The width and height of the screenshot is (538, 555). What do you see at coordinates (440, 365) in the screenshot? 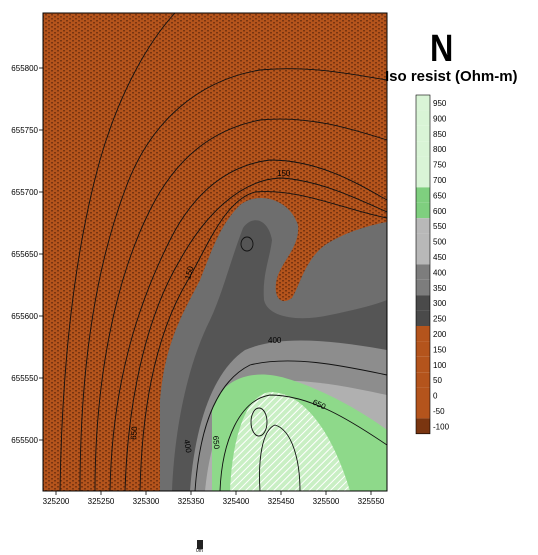
I see `legend-level-label: 100` at bounding box center [440, 365].